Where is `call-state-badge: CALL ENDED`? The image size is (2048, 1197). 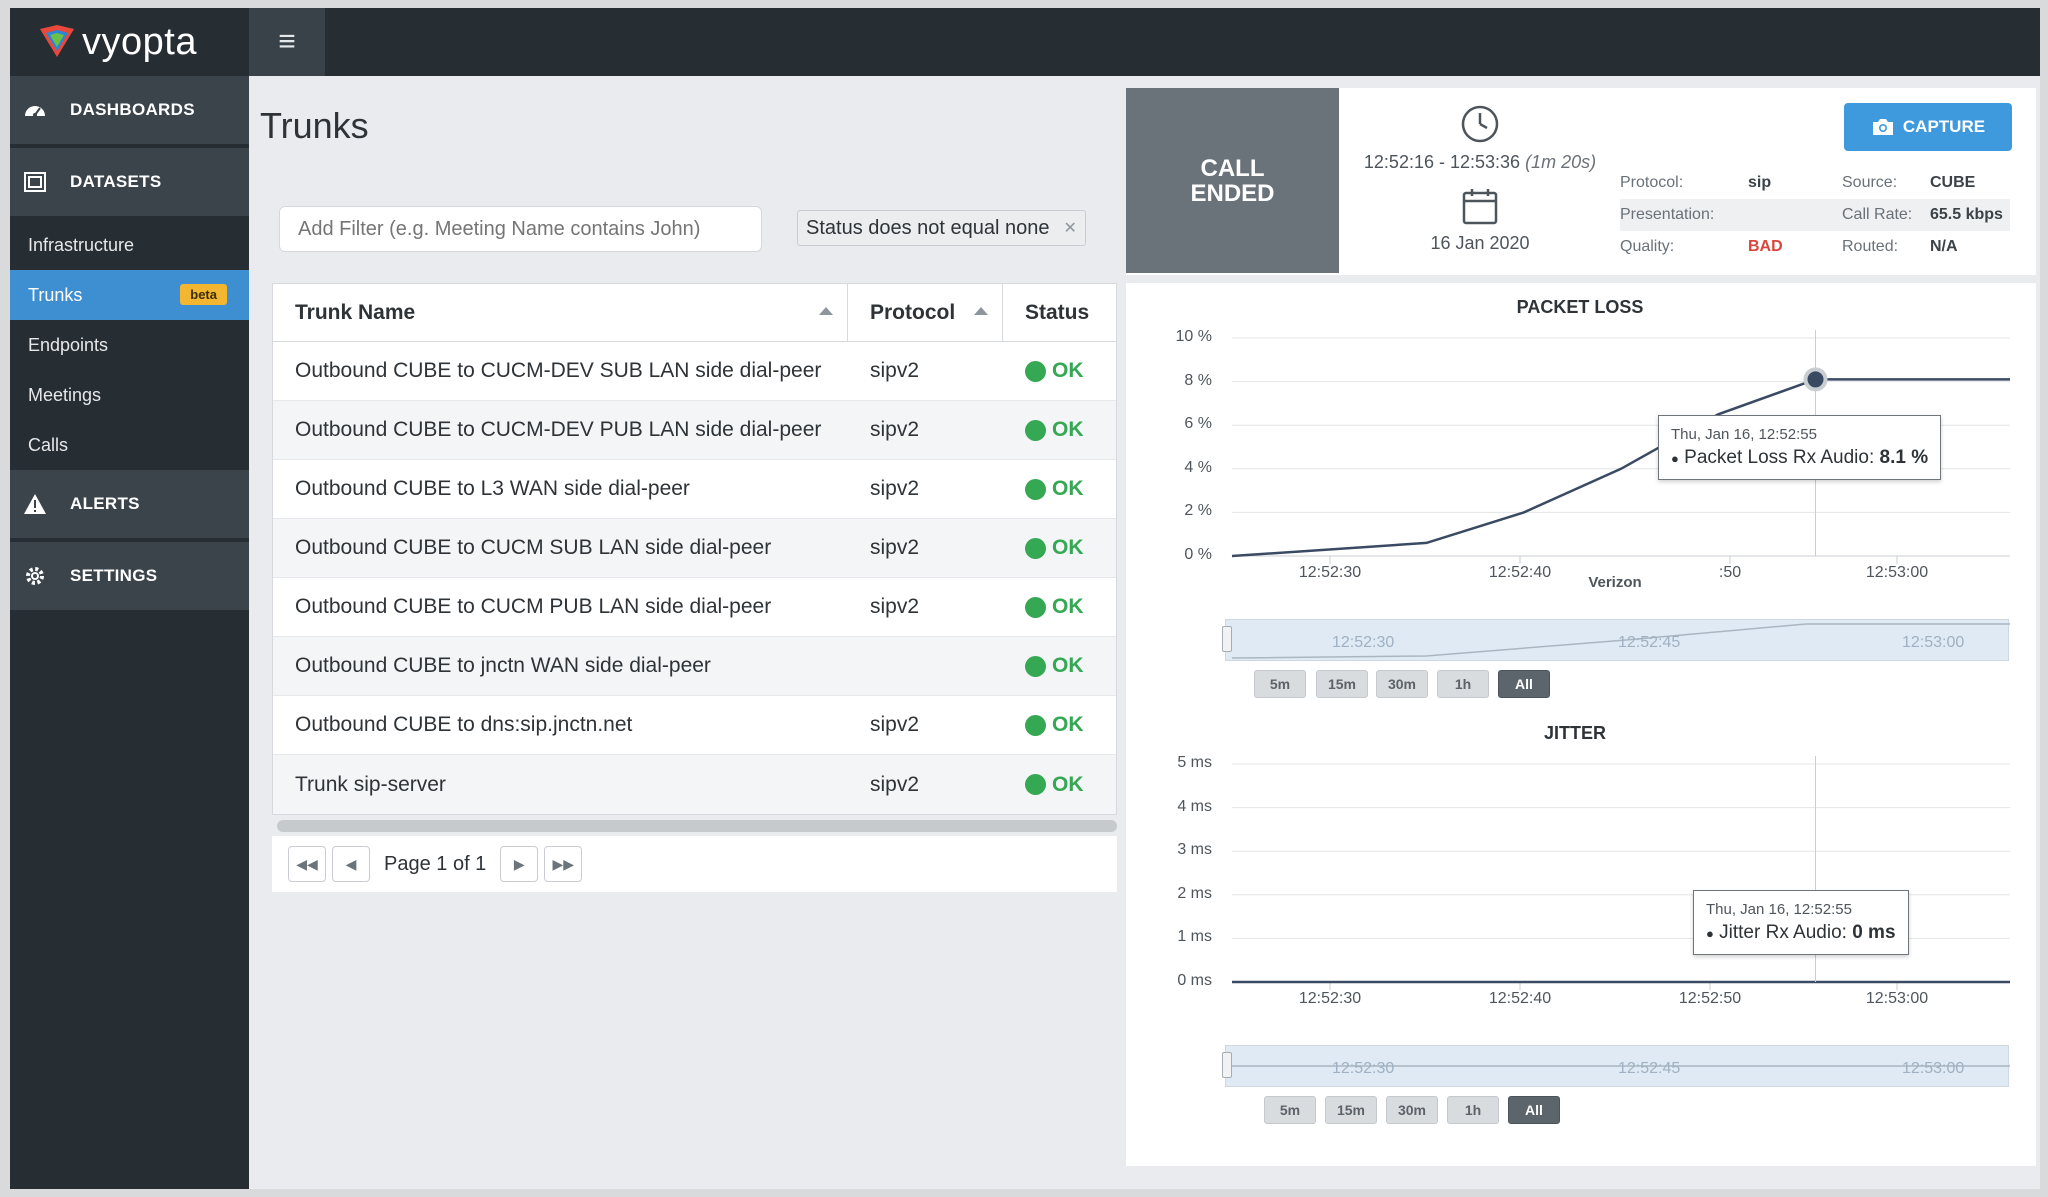 call-state-badge: CALL ENDED is located at coordinates (1232, 180).